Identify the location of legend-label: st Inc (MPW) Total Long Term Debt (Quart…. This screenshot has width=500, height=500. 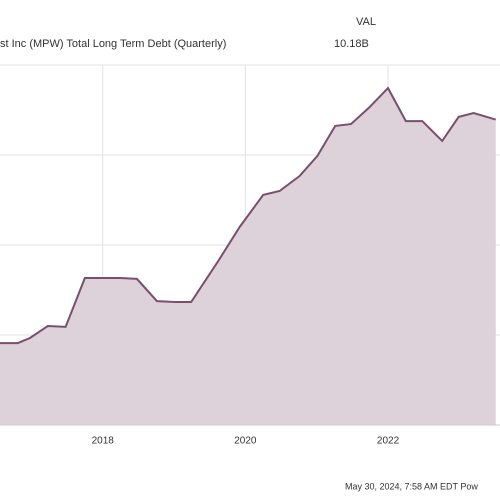
(113, 44).